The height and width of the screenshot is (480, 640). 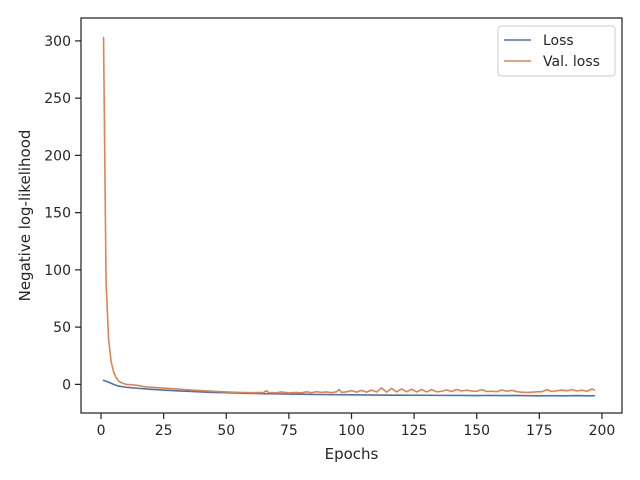 What do you see at coordinates (289, 431) in the screenshot?
I see `x-tick-label: 75` at bounding box center [289, 431].